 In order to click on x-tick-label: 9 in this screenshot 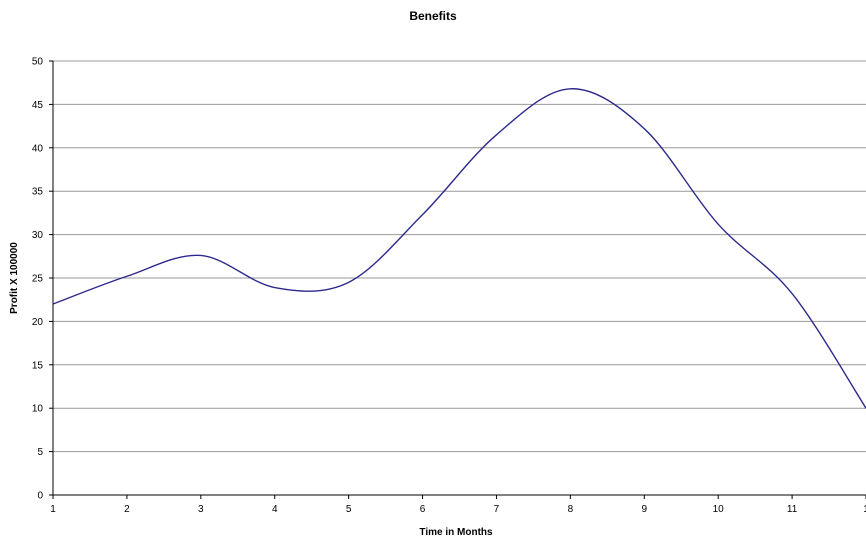, I will do `click(644, 509)`.